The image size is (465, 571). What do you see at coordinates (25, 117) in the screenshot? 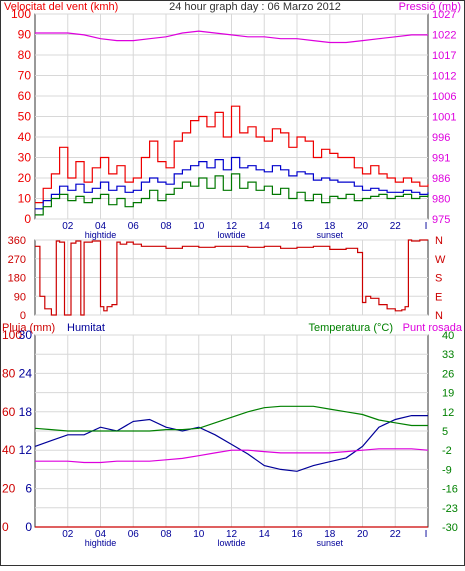
I see `wind-speed-tick-label: 50` at bounding box center [25, 117].